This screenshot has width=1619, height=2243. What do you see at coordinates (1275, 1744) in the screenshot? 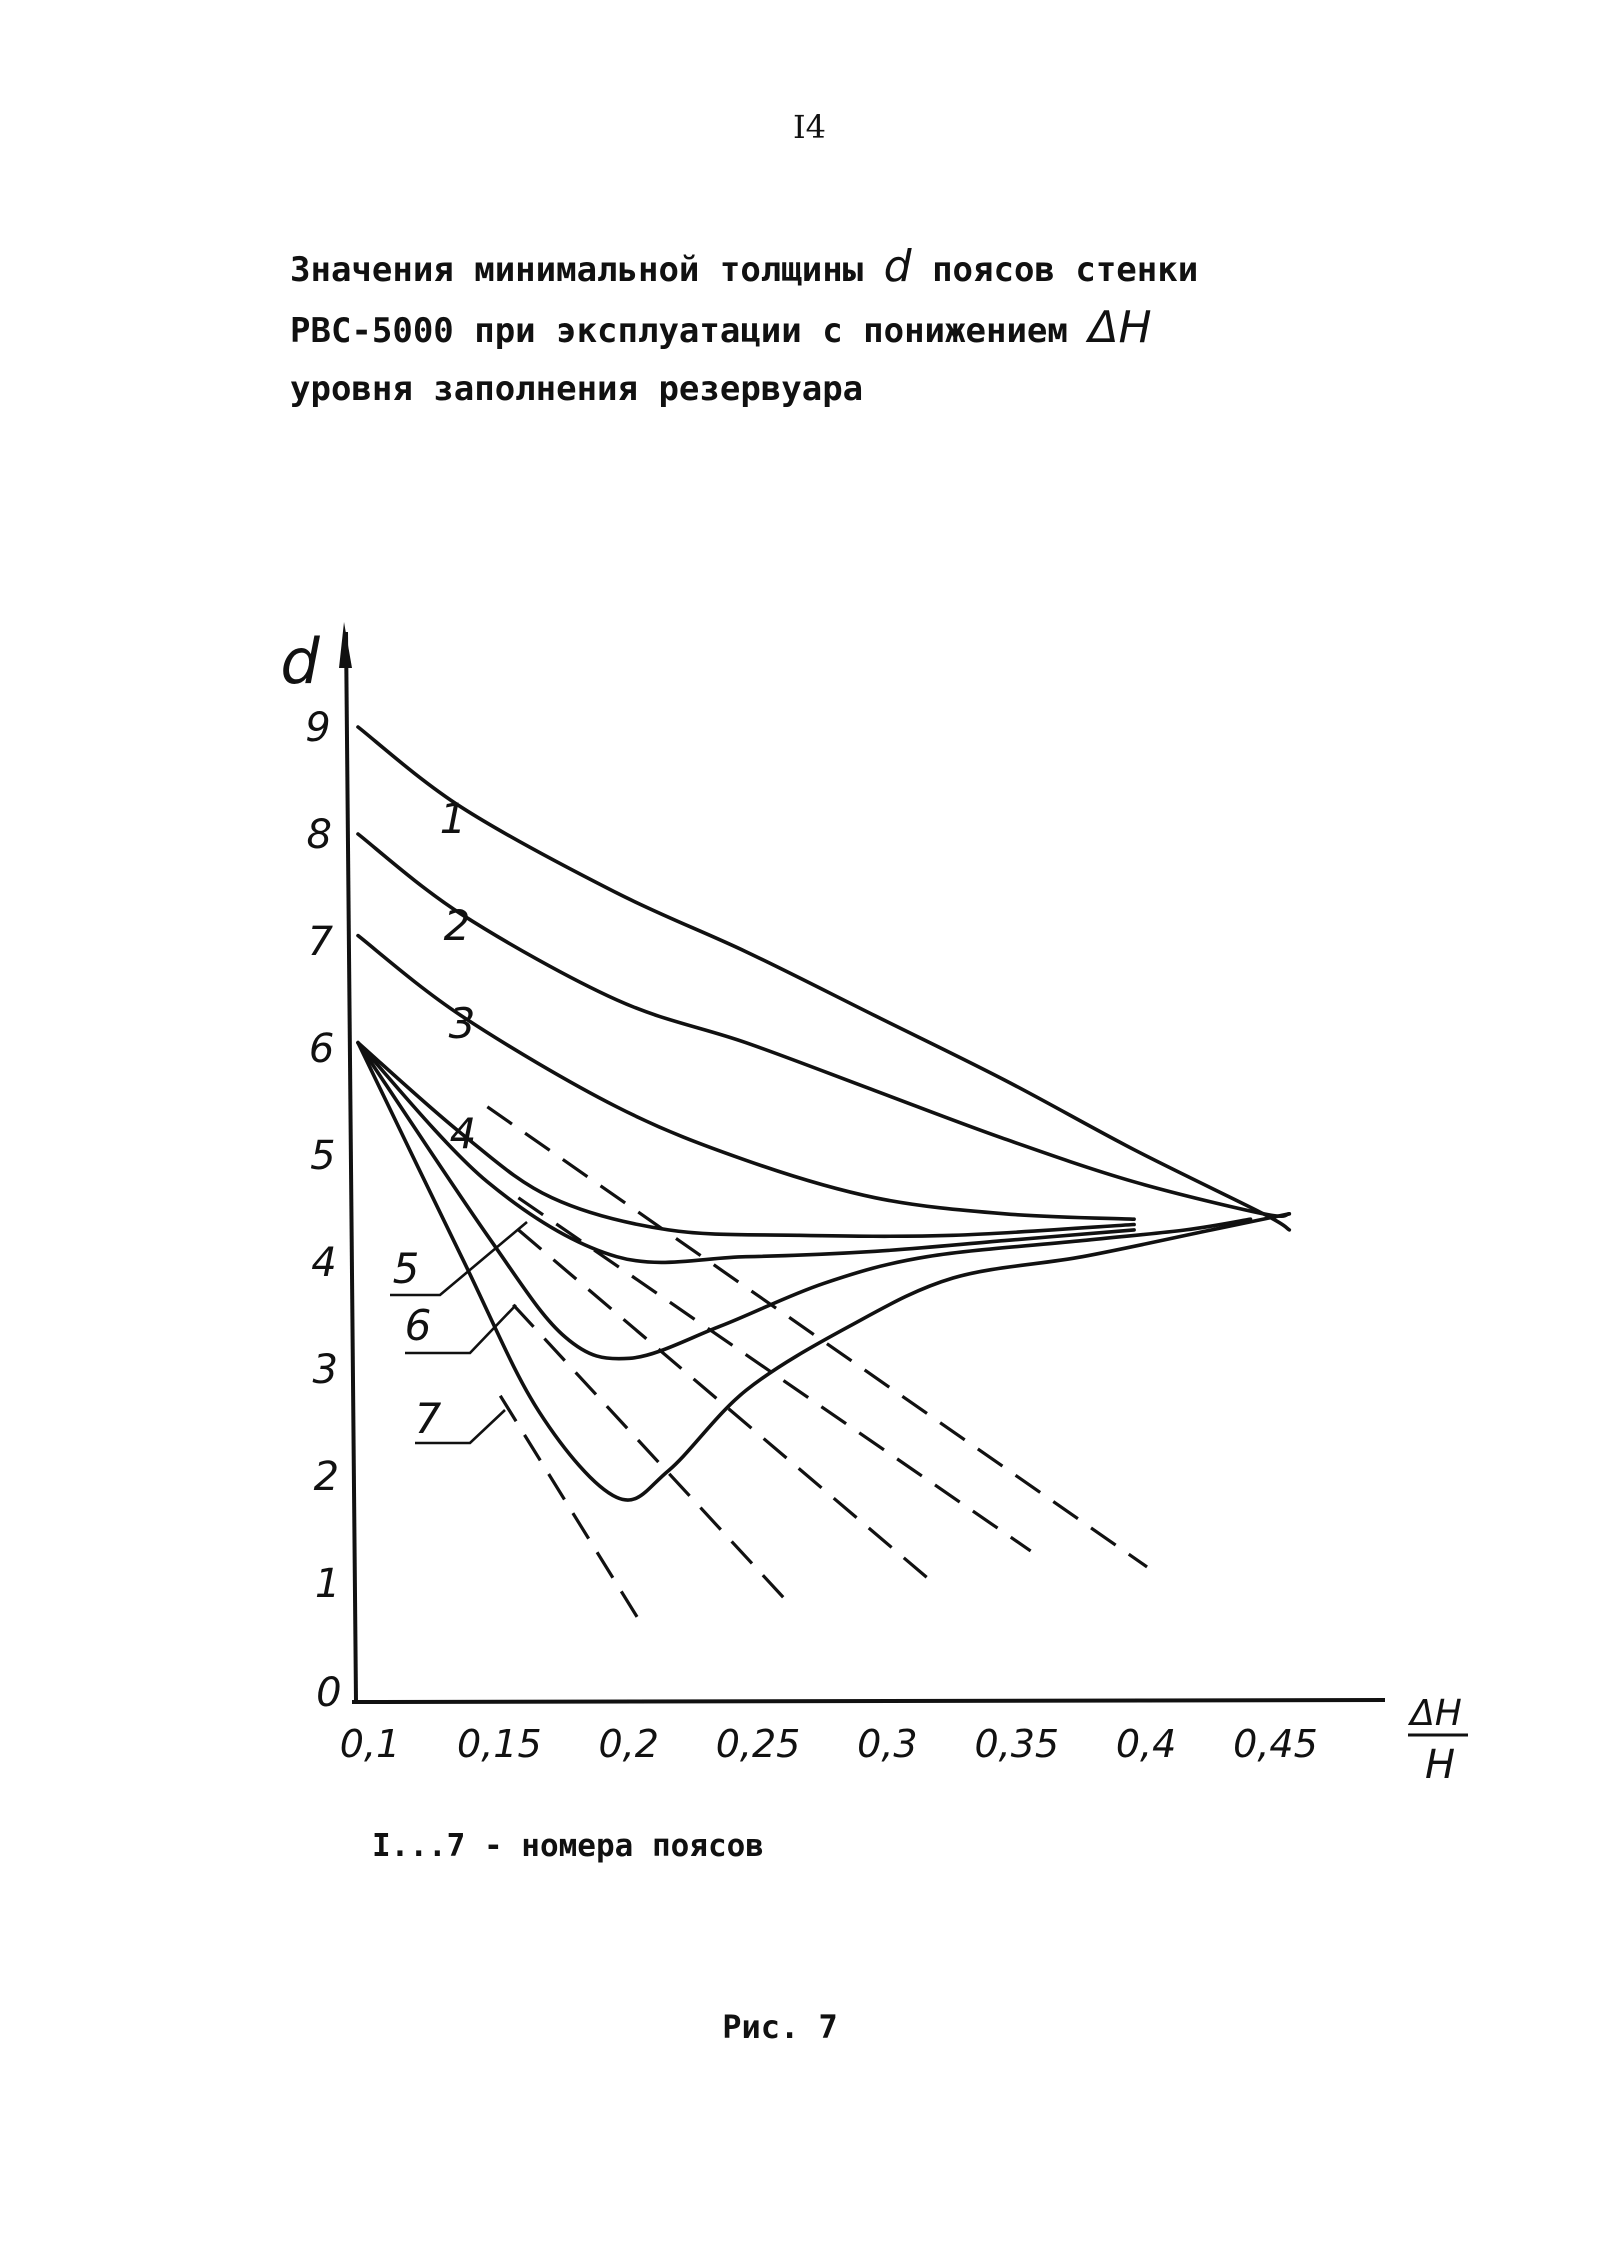
I see `x-tick-label: 0,45` at bounding box center [1275, 1744].